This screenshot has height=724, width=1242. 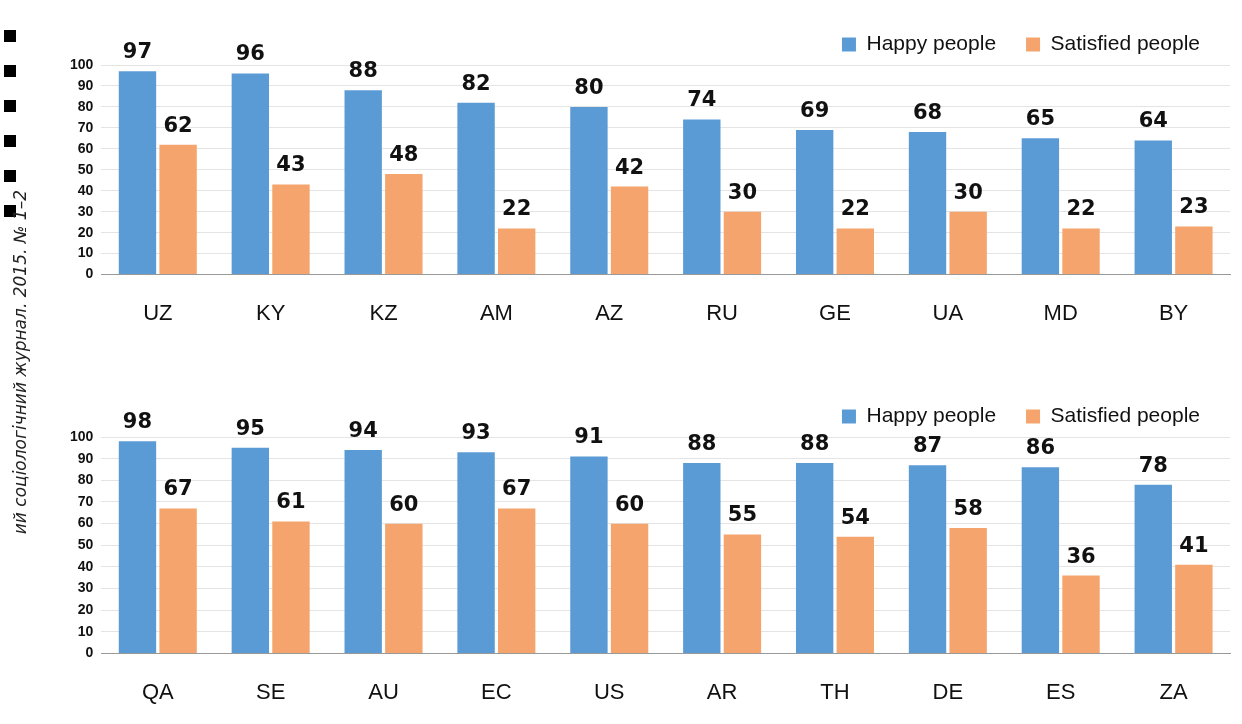 I want to click on x-tick-label: AZ, so click(x=609, y=312).